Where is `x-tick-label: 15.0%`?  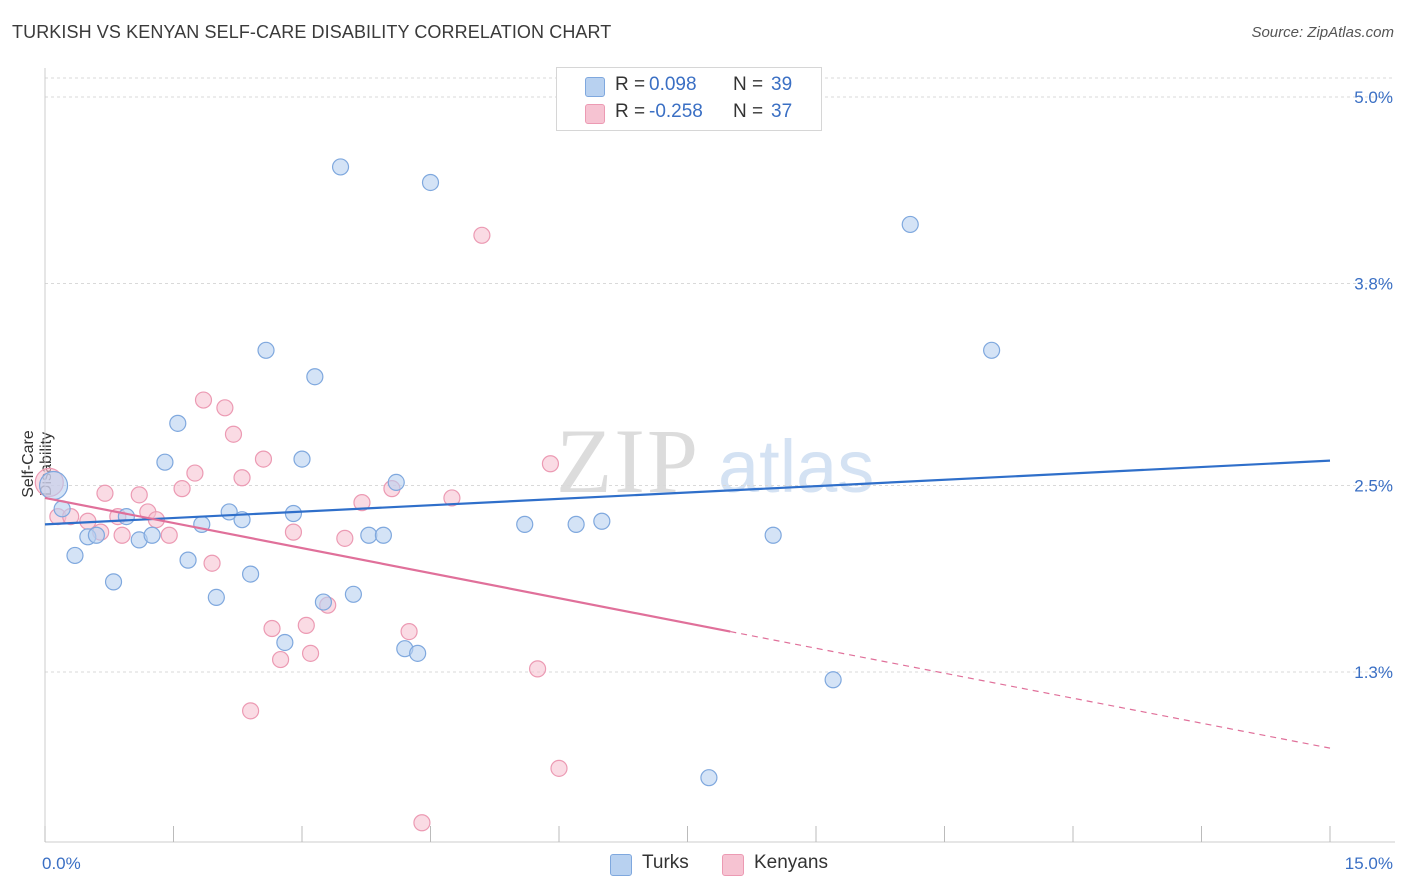 x-tick-label: 15.0% is located at coordinates (1369, 863).